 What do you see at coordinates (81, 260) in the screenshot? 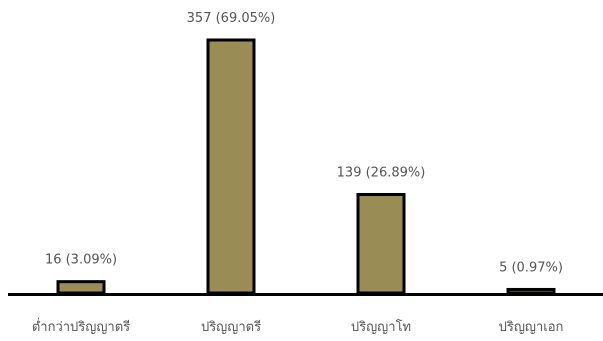
I see `data-label-0: 16 (3.09%)` at bounding box center [81, 260].